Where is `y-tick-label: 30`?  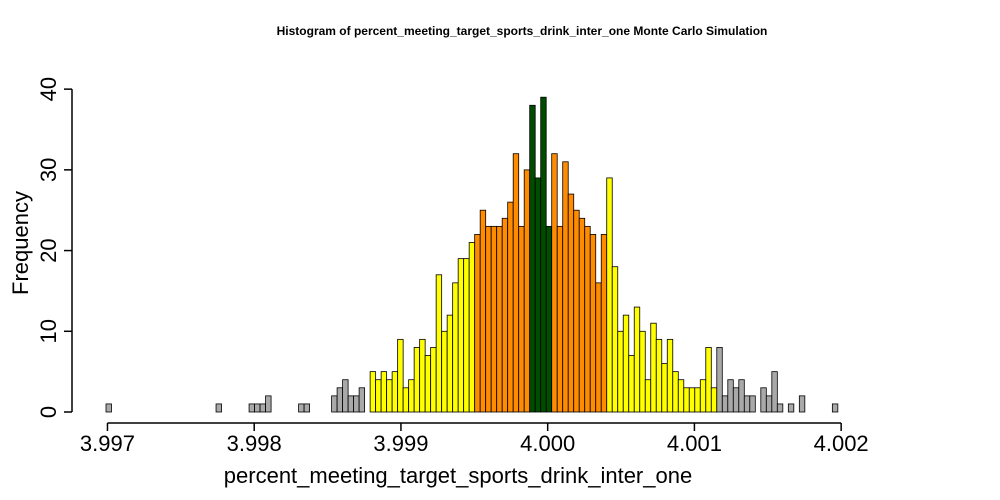
y-tick-label: 30 is located at coordinates (48, 170).